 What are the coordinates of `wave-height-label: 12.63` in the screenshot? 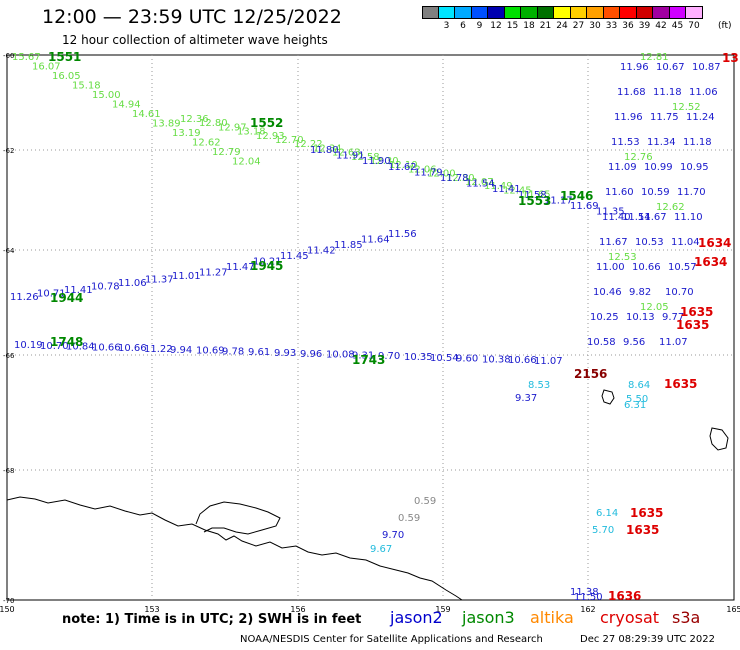 It's located at (346, 153).